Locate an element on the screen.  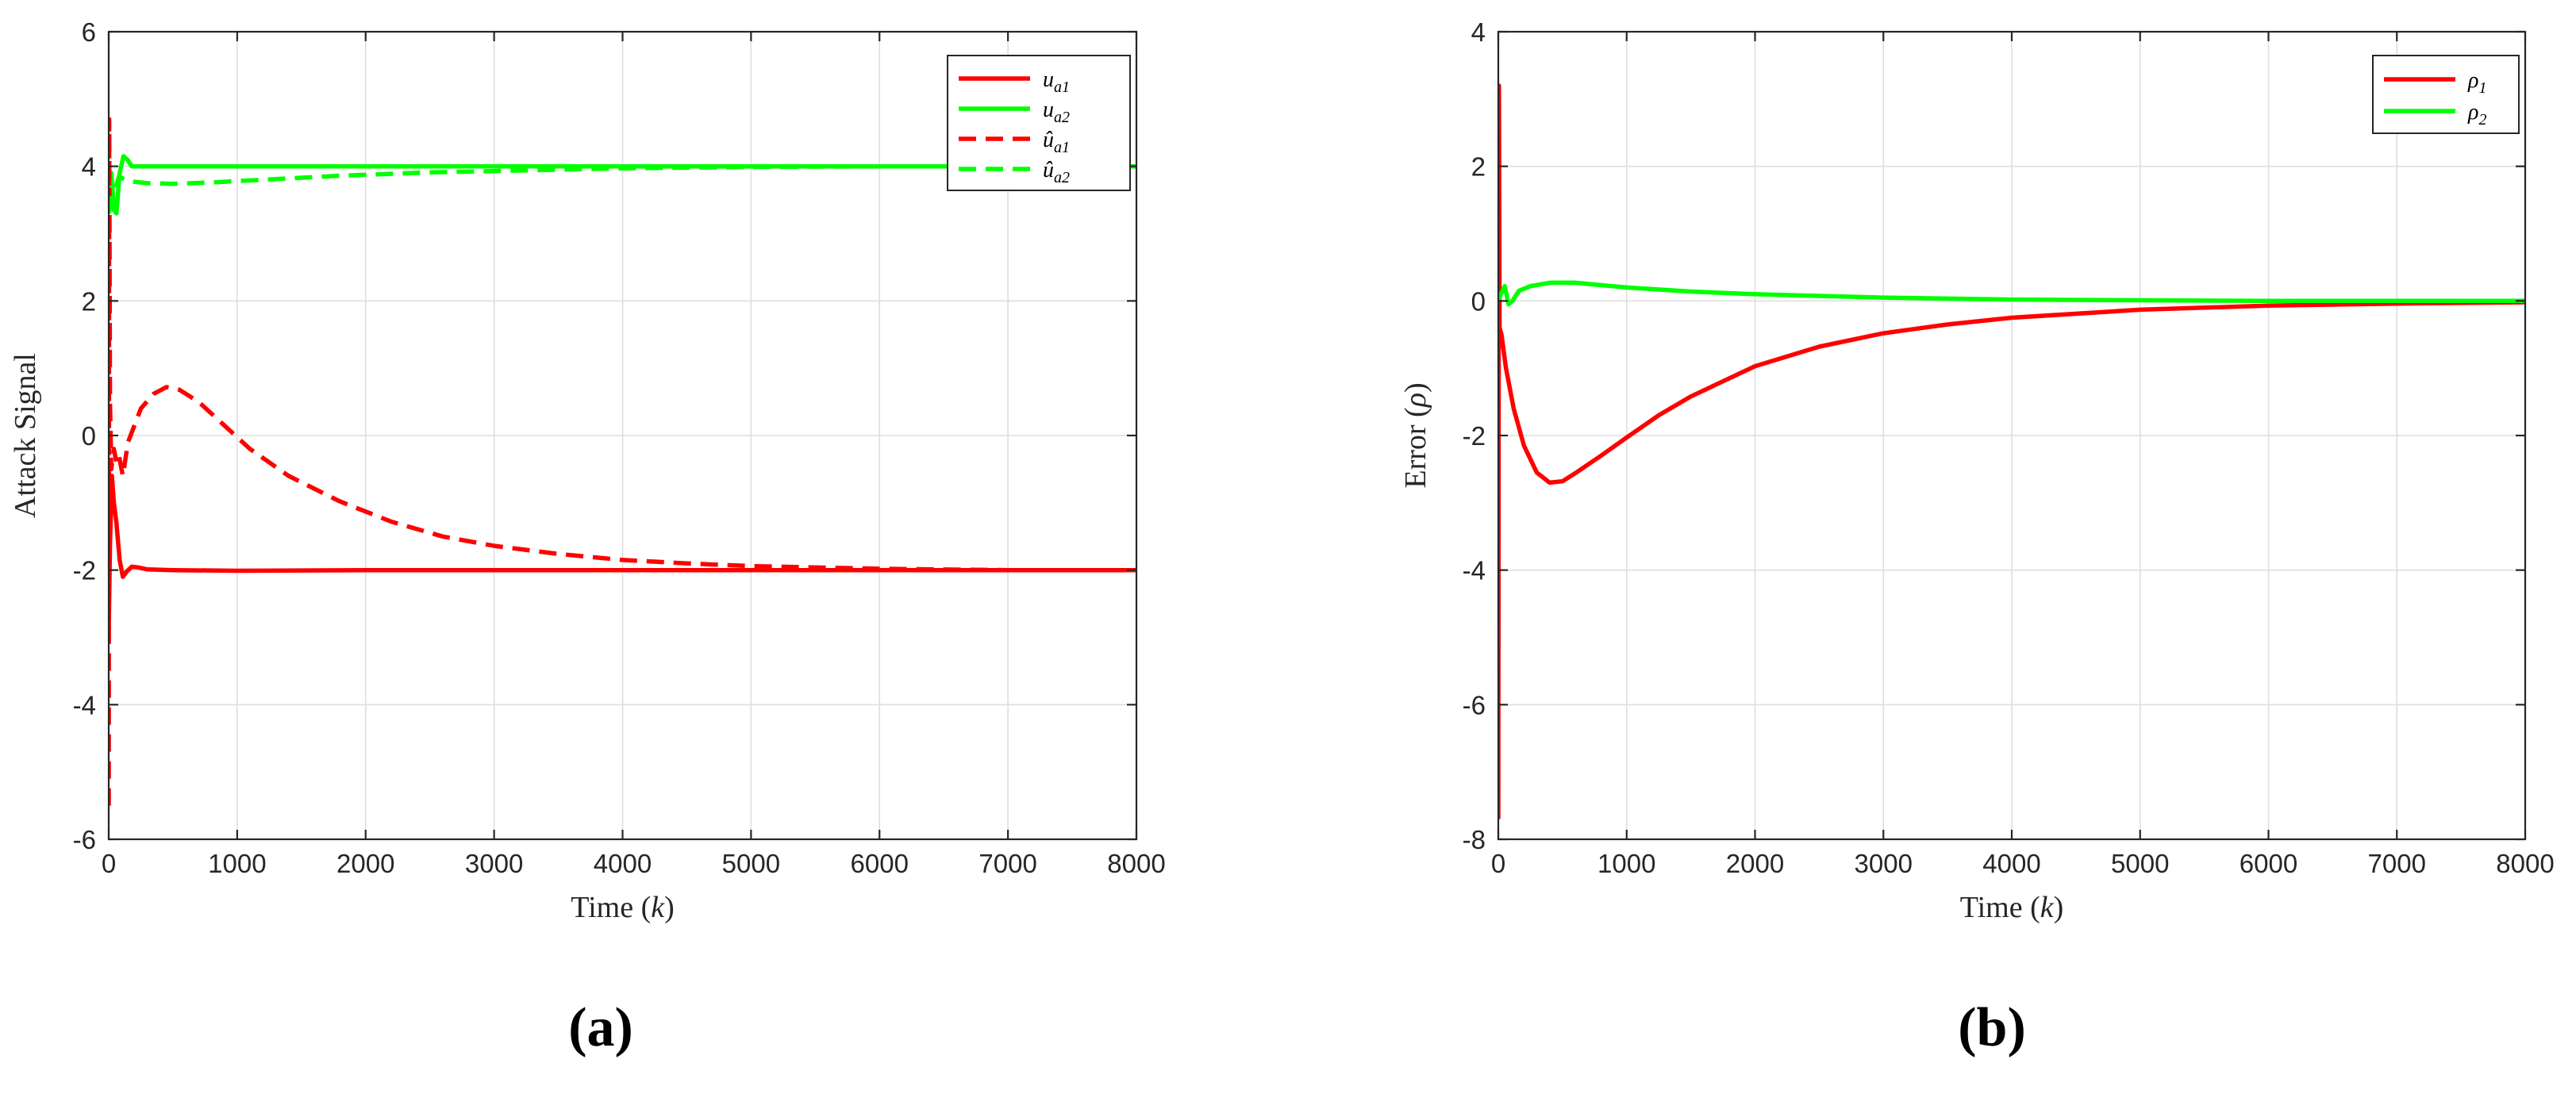
legend-box is located at coordinates (2446, 94).